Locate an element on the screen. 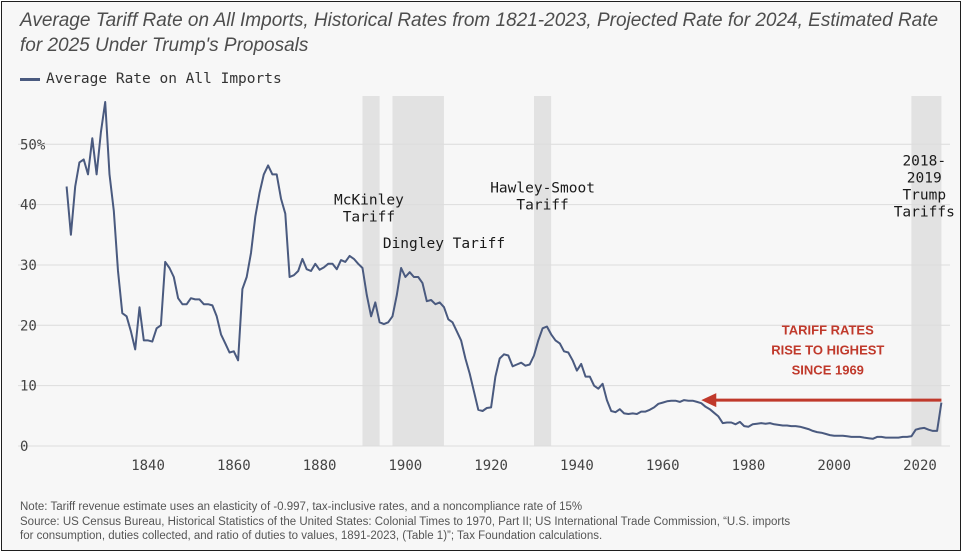  annotation-text-3: Trump is located at coordinates (924, 195).